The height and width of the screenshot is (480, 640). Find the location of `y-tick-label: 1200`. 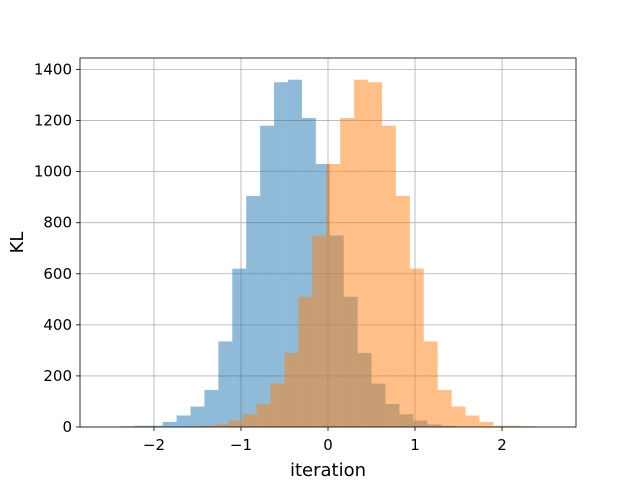

y-tick-label: 1200 is located at coordinates (53, 121).